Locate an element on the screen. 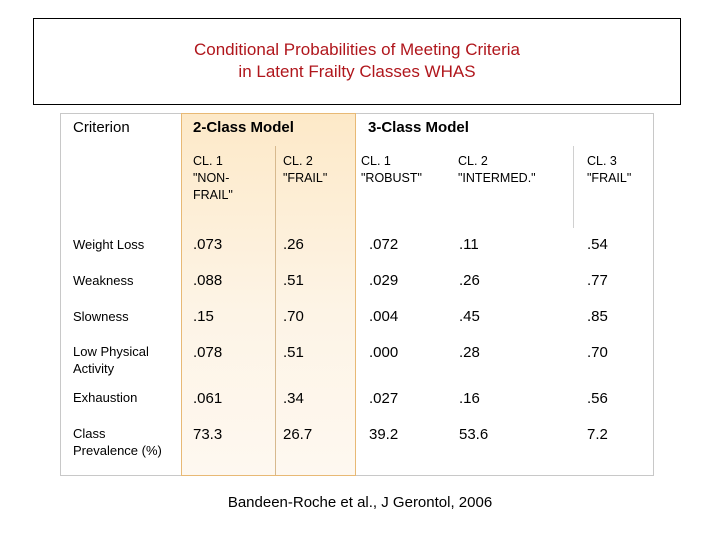 The image size is (720, 540). table-cell: 26.7 is located at coordinates (298, 434).